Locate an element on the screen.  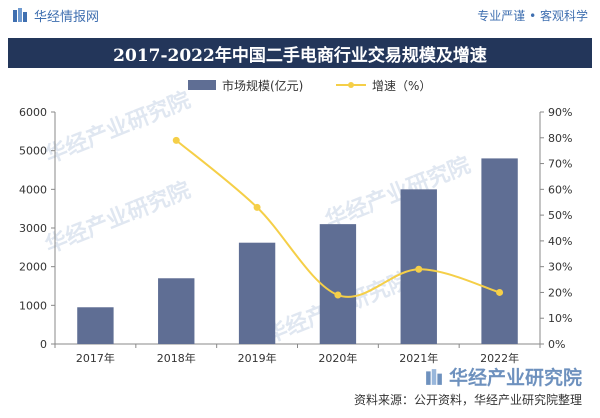
top-bar: 华经情报网 专业严谨 • 客观科学 is located at coordinates (300, 15).